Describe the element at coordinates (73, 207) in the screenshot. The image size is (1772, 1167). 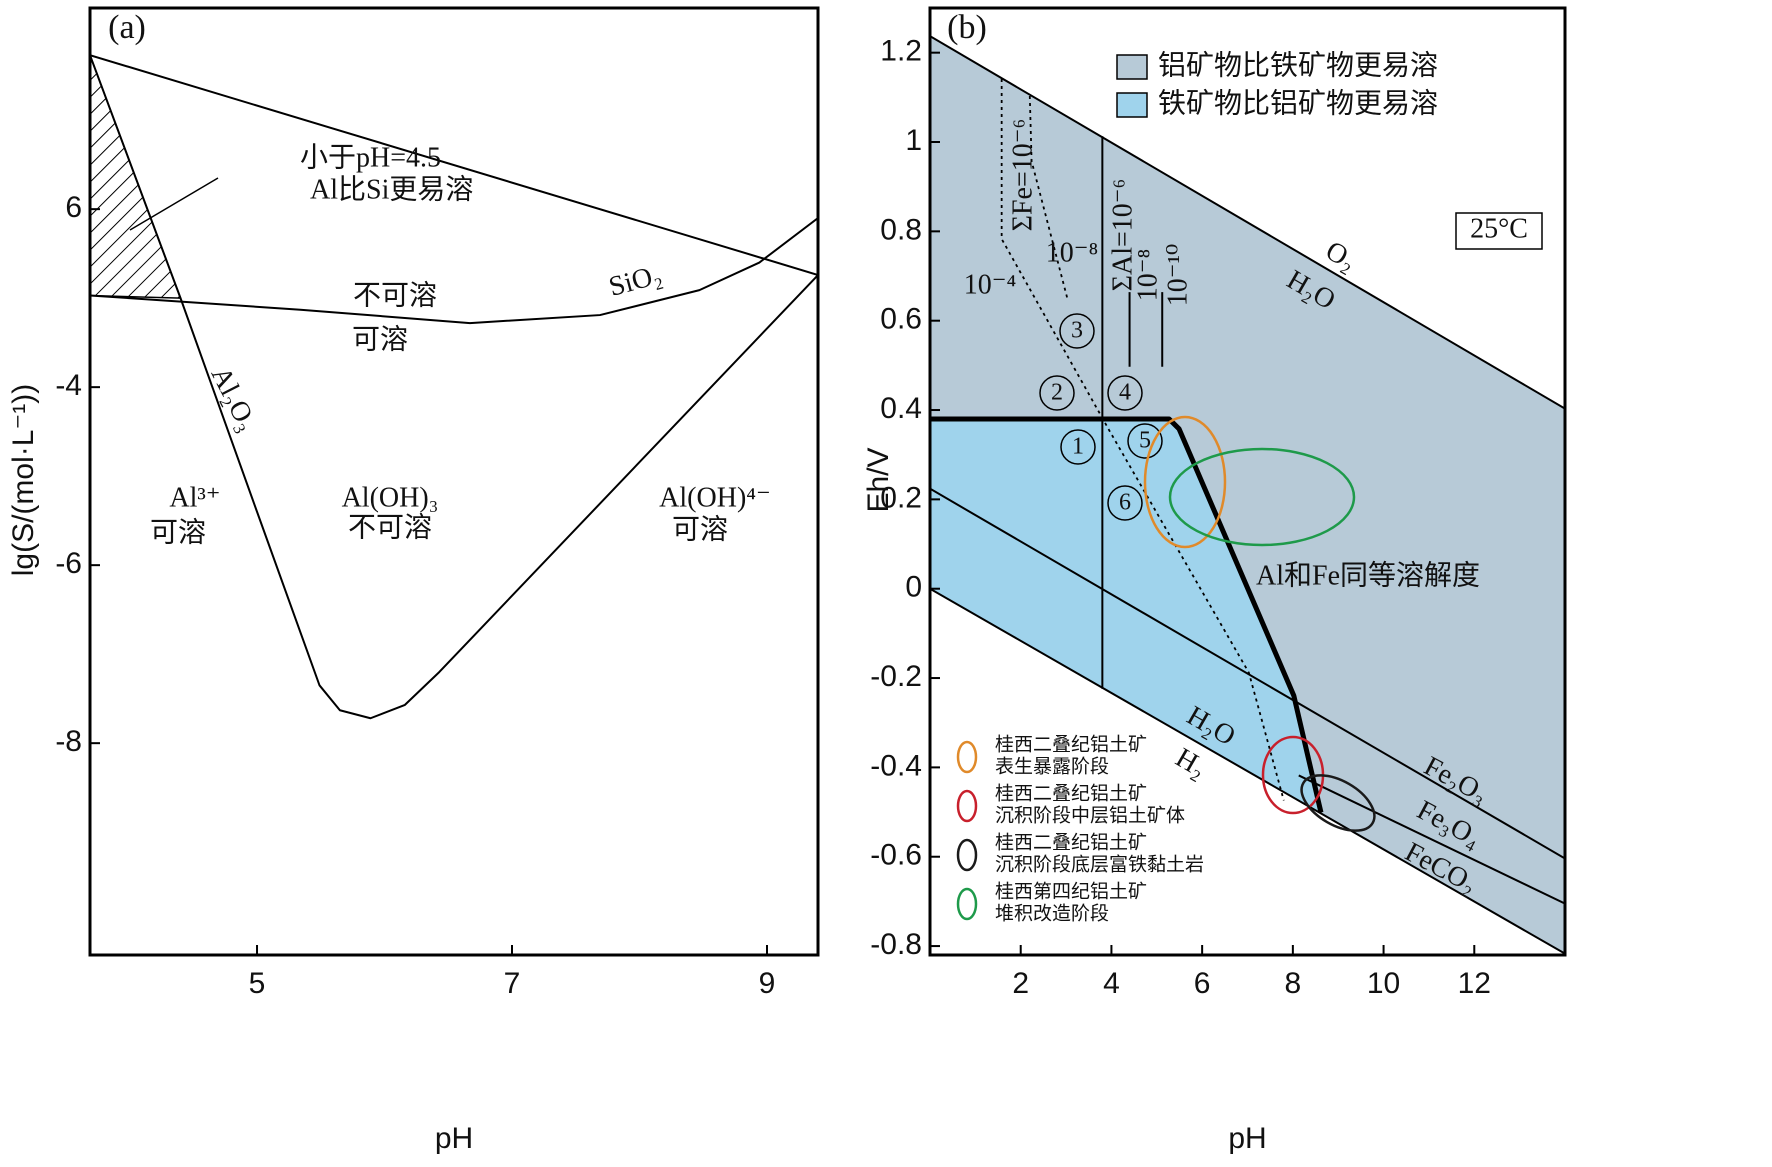
I see `y-tick-label: 6` at that location.